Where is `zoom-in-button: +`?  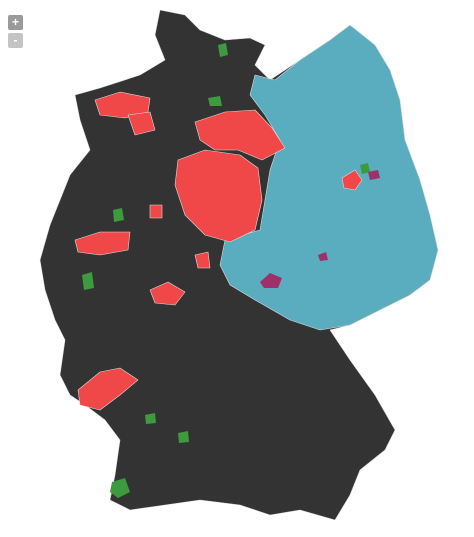 zoom-in-button: + is located at coordinates (15, 22).